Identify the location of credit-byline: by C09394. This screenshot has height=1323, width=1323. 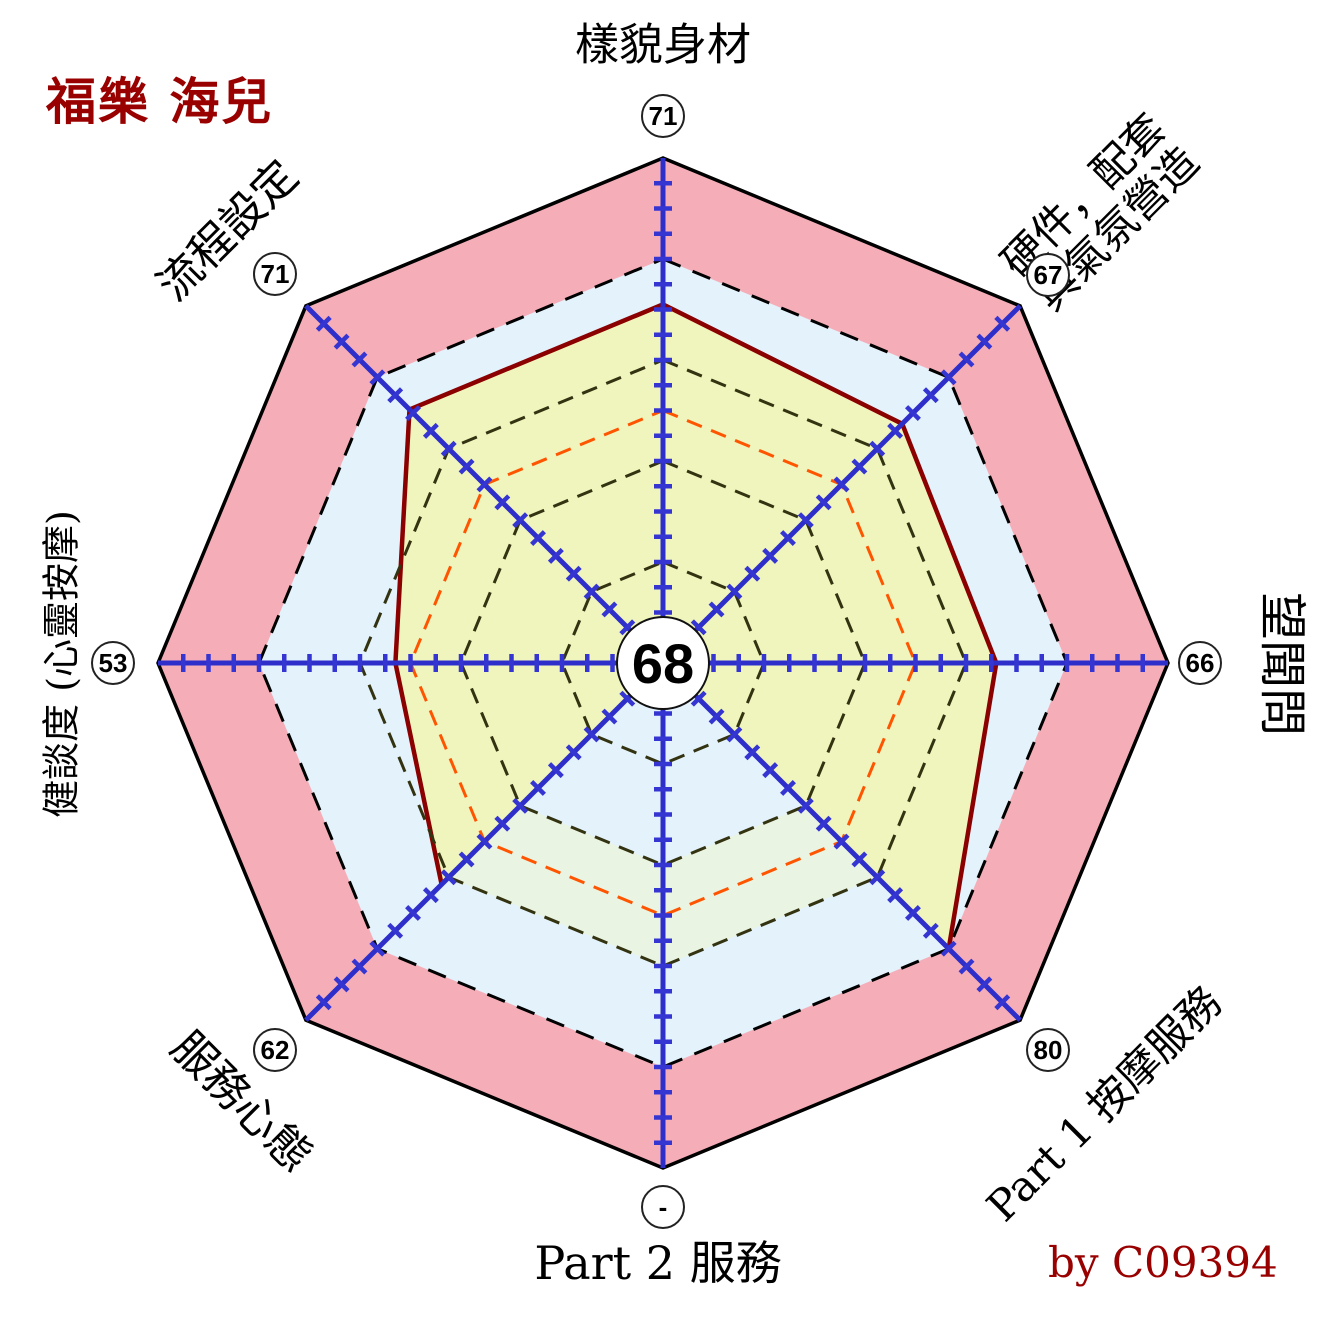
(1163, 1262).